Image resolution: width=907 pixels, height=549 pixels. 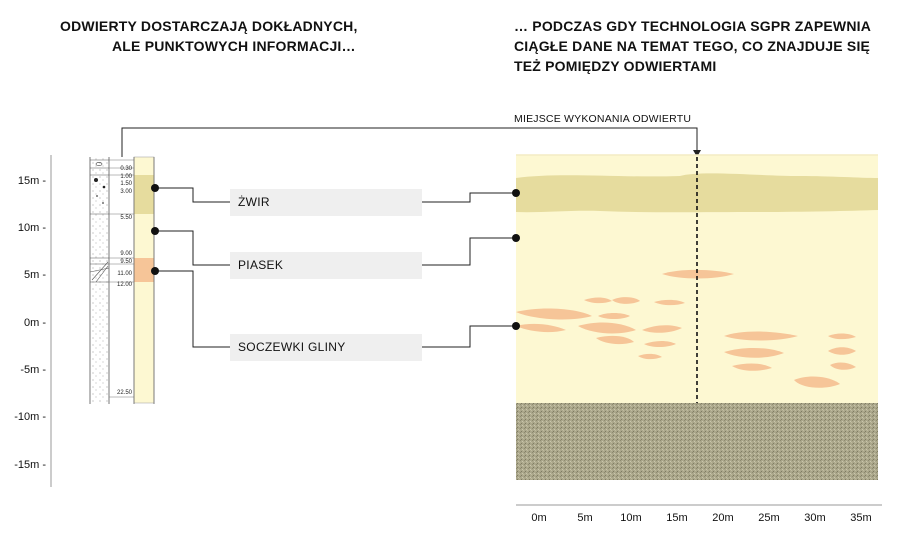 I want to click on right-title-line1: … PODCZAS GDY TECHNOLOGIA SGPR ZAPEWNIA, so click(x=693, y=26).